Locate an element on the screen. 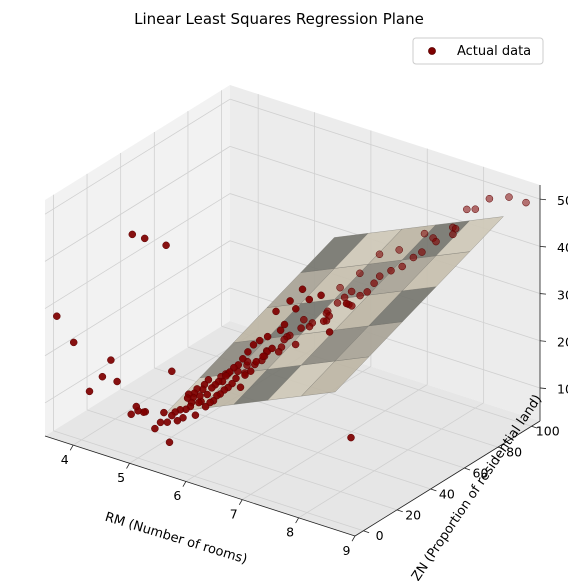  legend-frame is located at coordinates (478, 51).